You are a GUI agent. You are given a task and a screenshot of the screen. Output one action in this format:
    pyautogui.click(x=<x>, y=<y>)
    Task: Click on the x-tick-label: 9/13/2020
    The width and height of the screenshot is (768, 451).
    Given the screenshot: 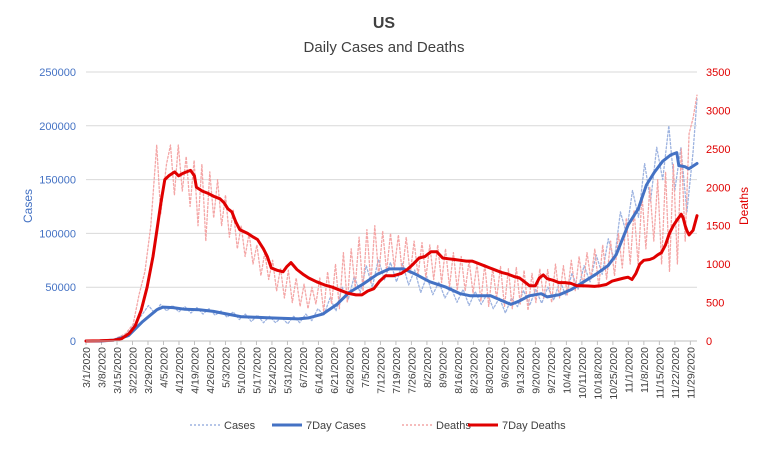 What is the action you would take?
    pyautogui.click(x=521, y=370)
    